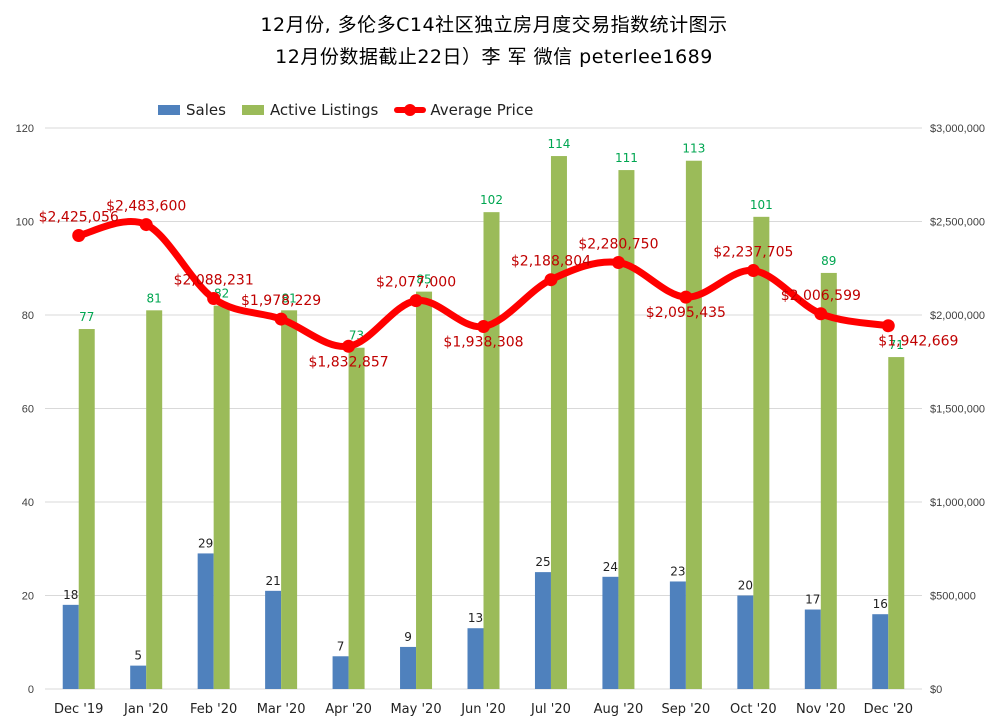 This screenshot has height=721, width=988. I want to click on legend-item-sales: Sales, so click(192, 110).